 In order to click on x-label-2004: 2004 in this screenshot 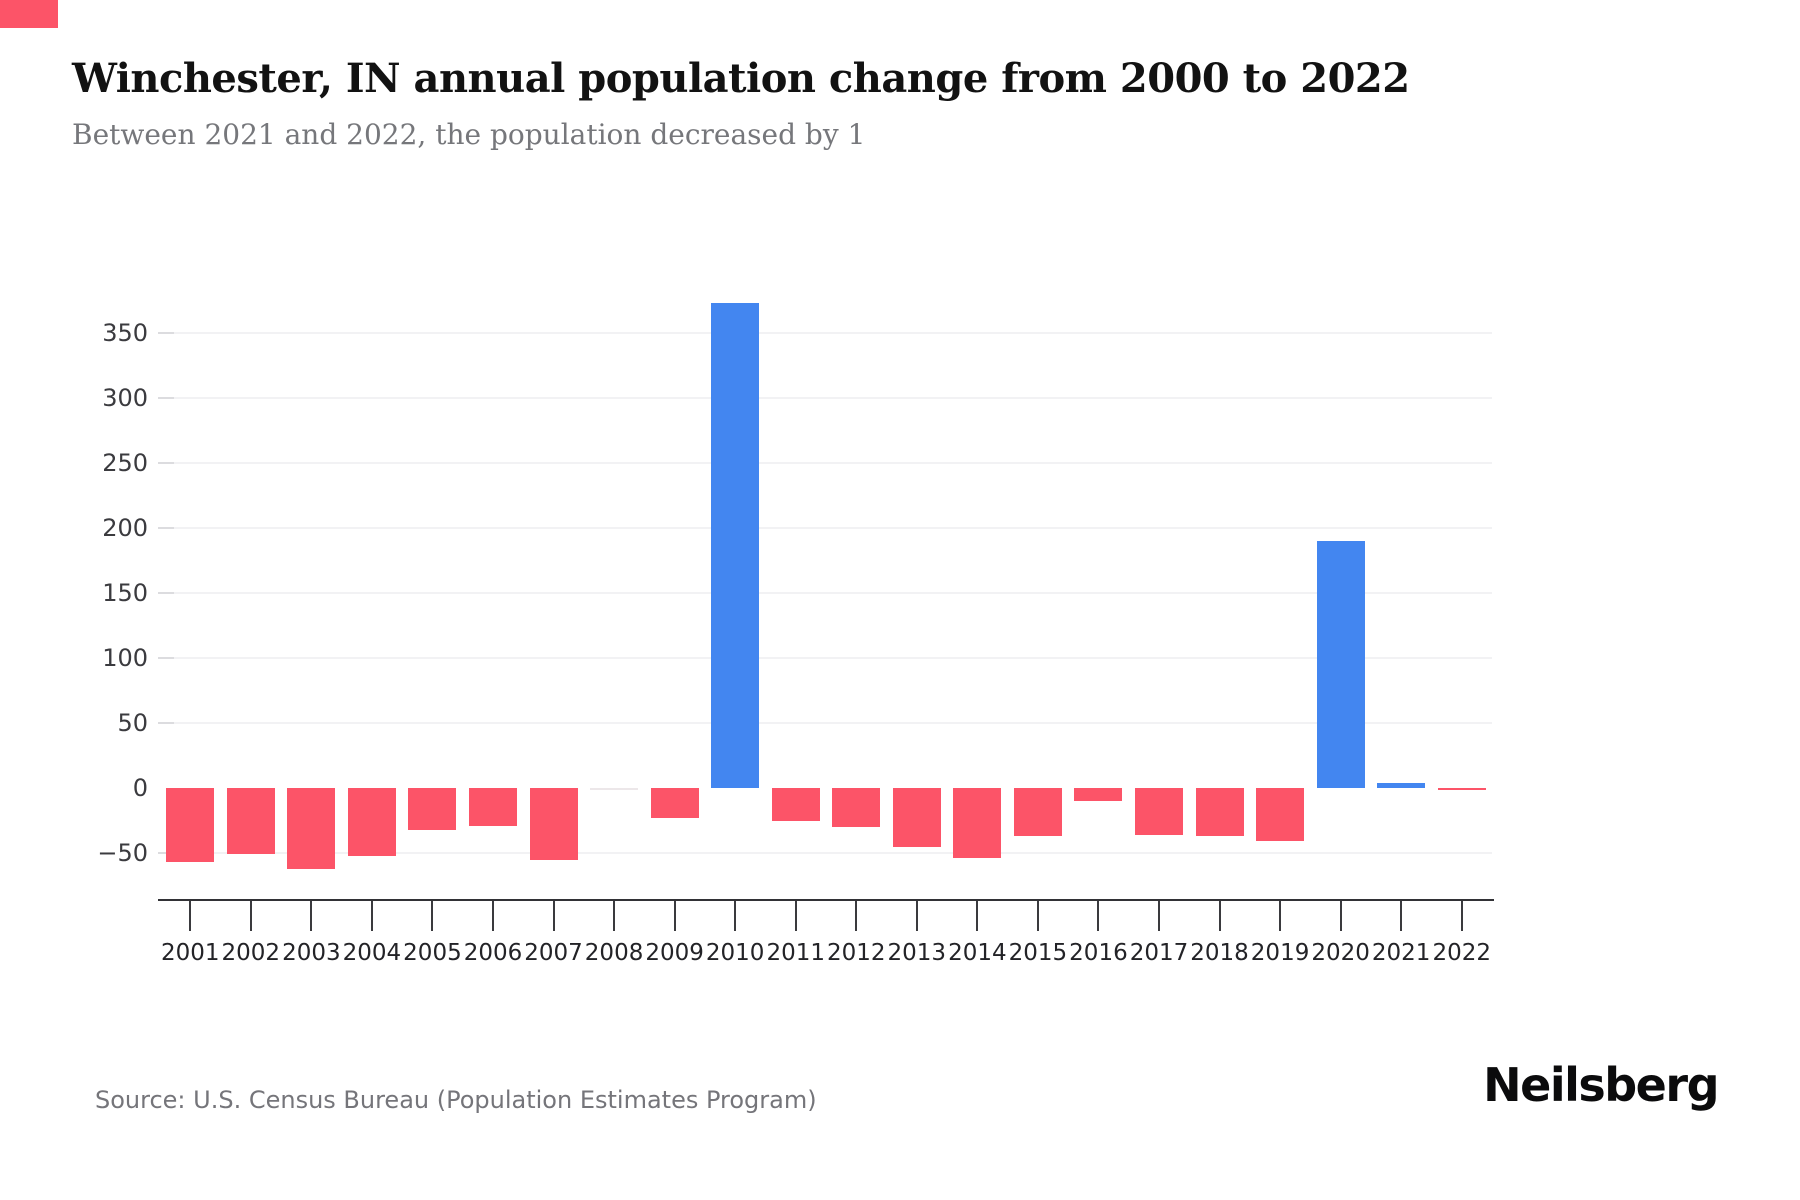, I will do `click(372, 953)`.